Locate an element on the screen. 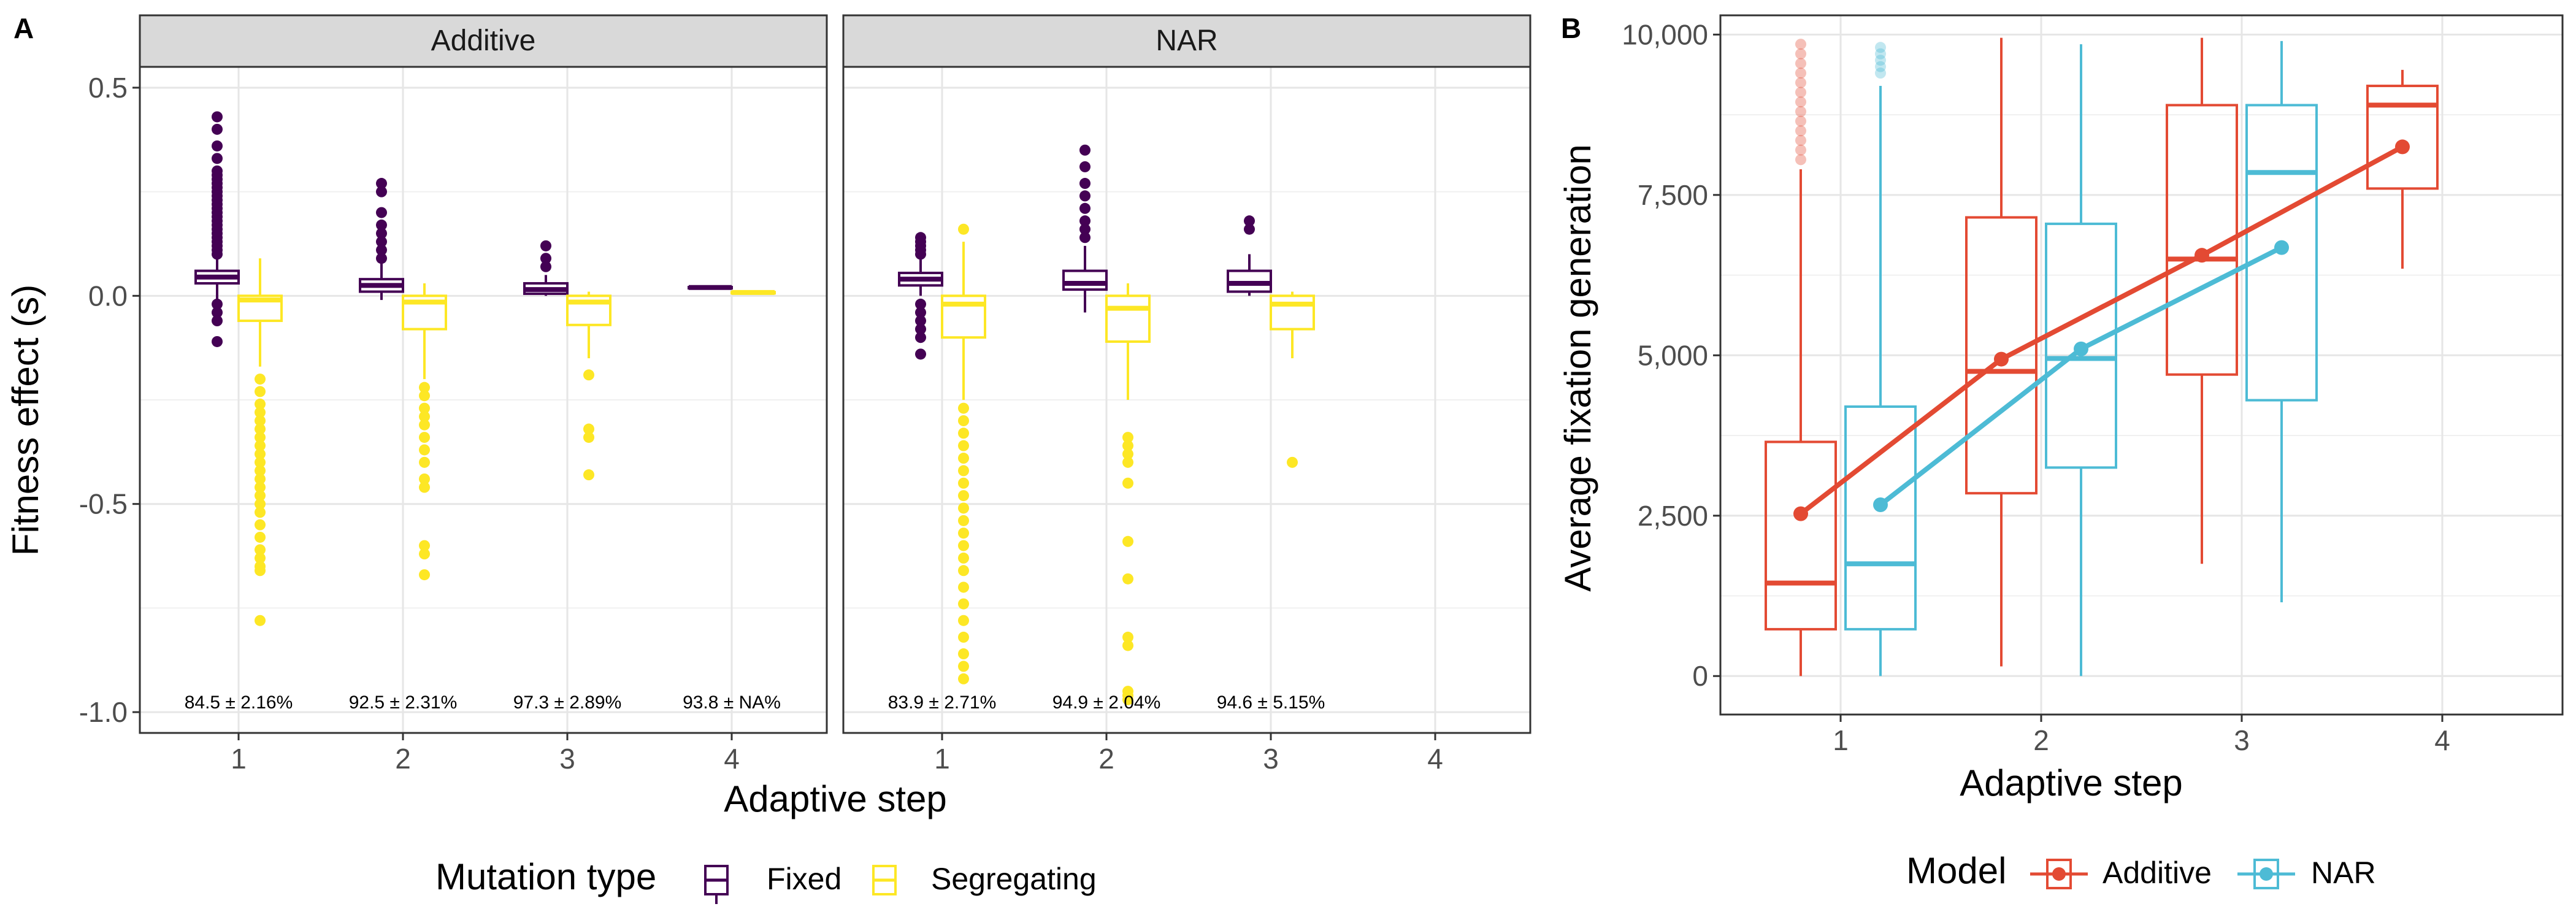 This screenshot has width=2576, height=920. legend-label-additive: Additive is located at coordinates (2157, 873).